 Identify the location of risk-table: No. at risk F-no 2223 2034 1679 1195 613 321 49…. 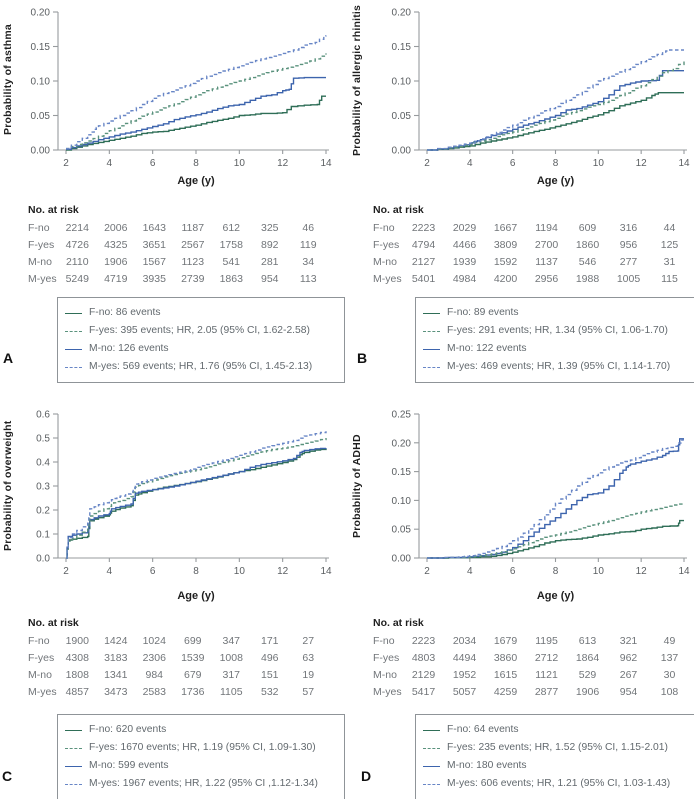
(520, 659).